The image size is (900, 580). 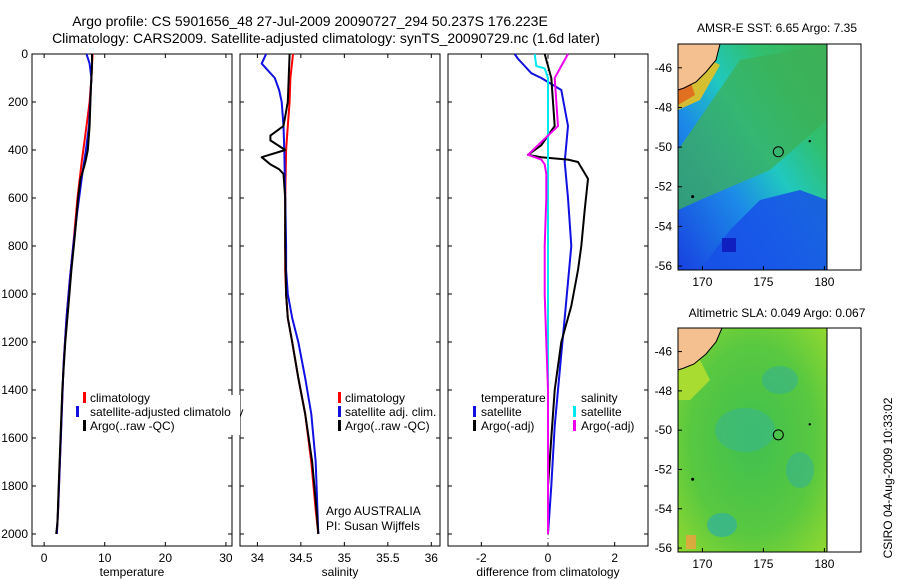 What do you see at coordinates (574, 411) in the screenshot?
I see `legend-swatch-sal-satellite` at bounding box center [574, 411].